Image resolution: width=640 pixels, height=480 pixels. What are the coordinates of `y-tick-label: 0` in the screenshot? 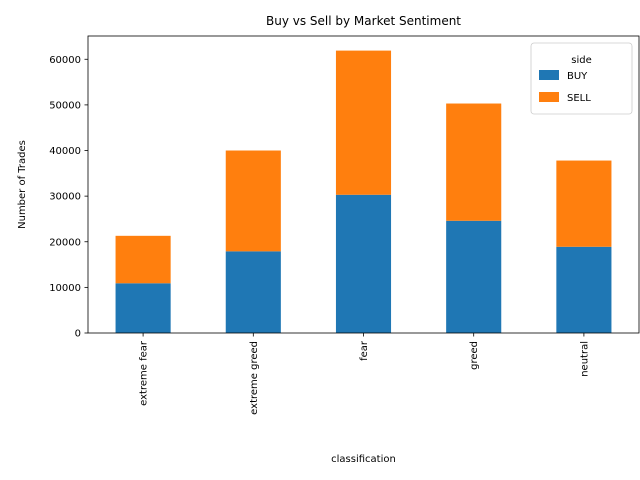 It's located at (78, 334).